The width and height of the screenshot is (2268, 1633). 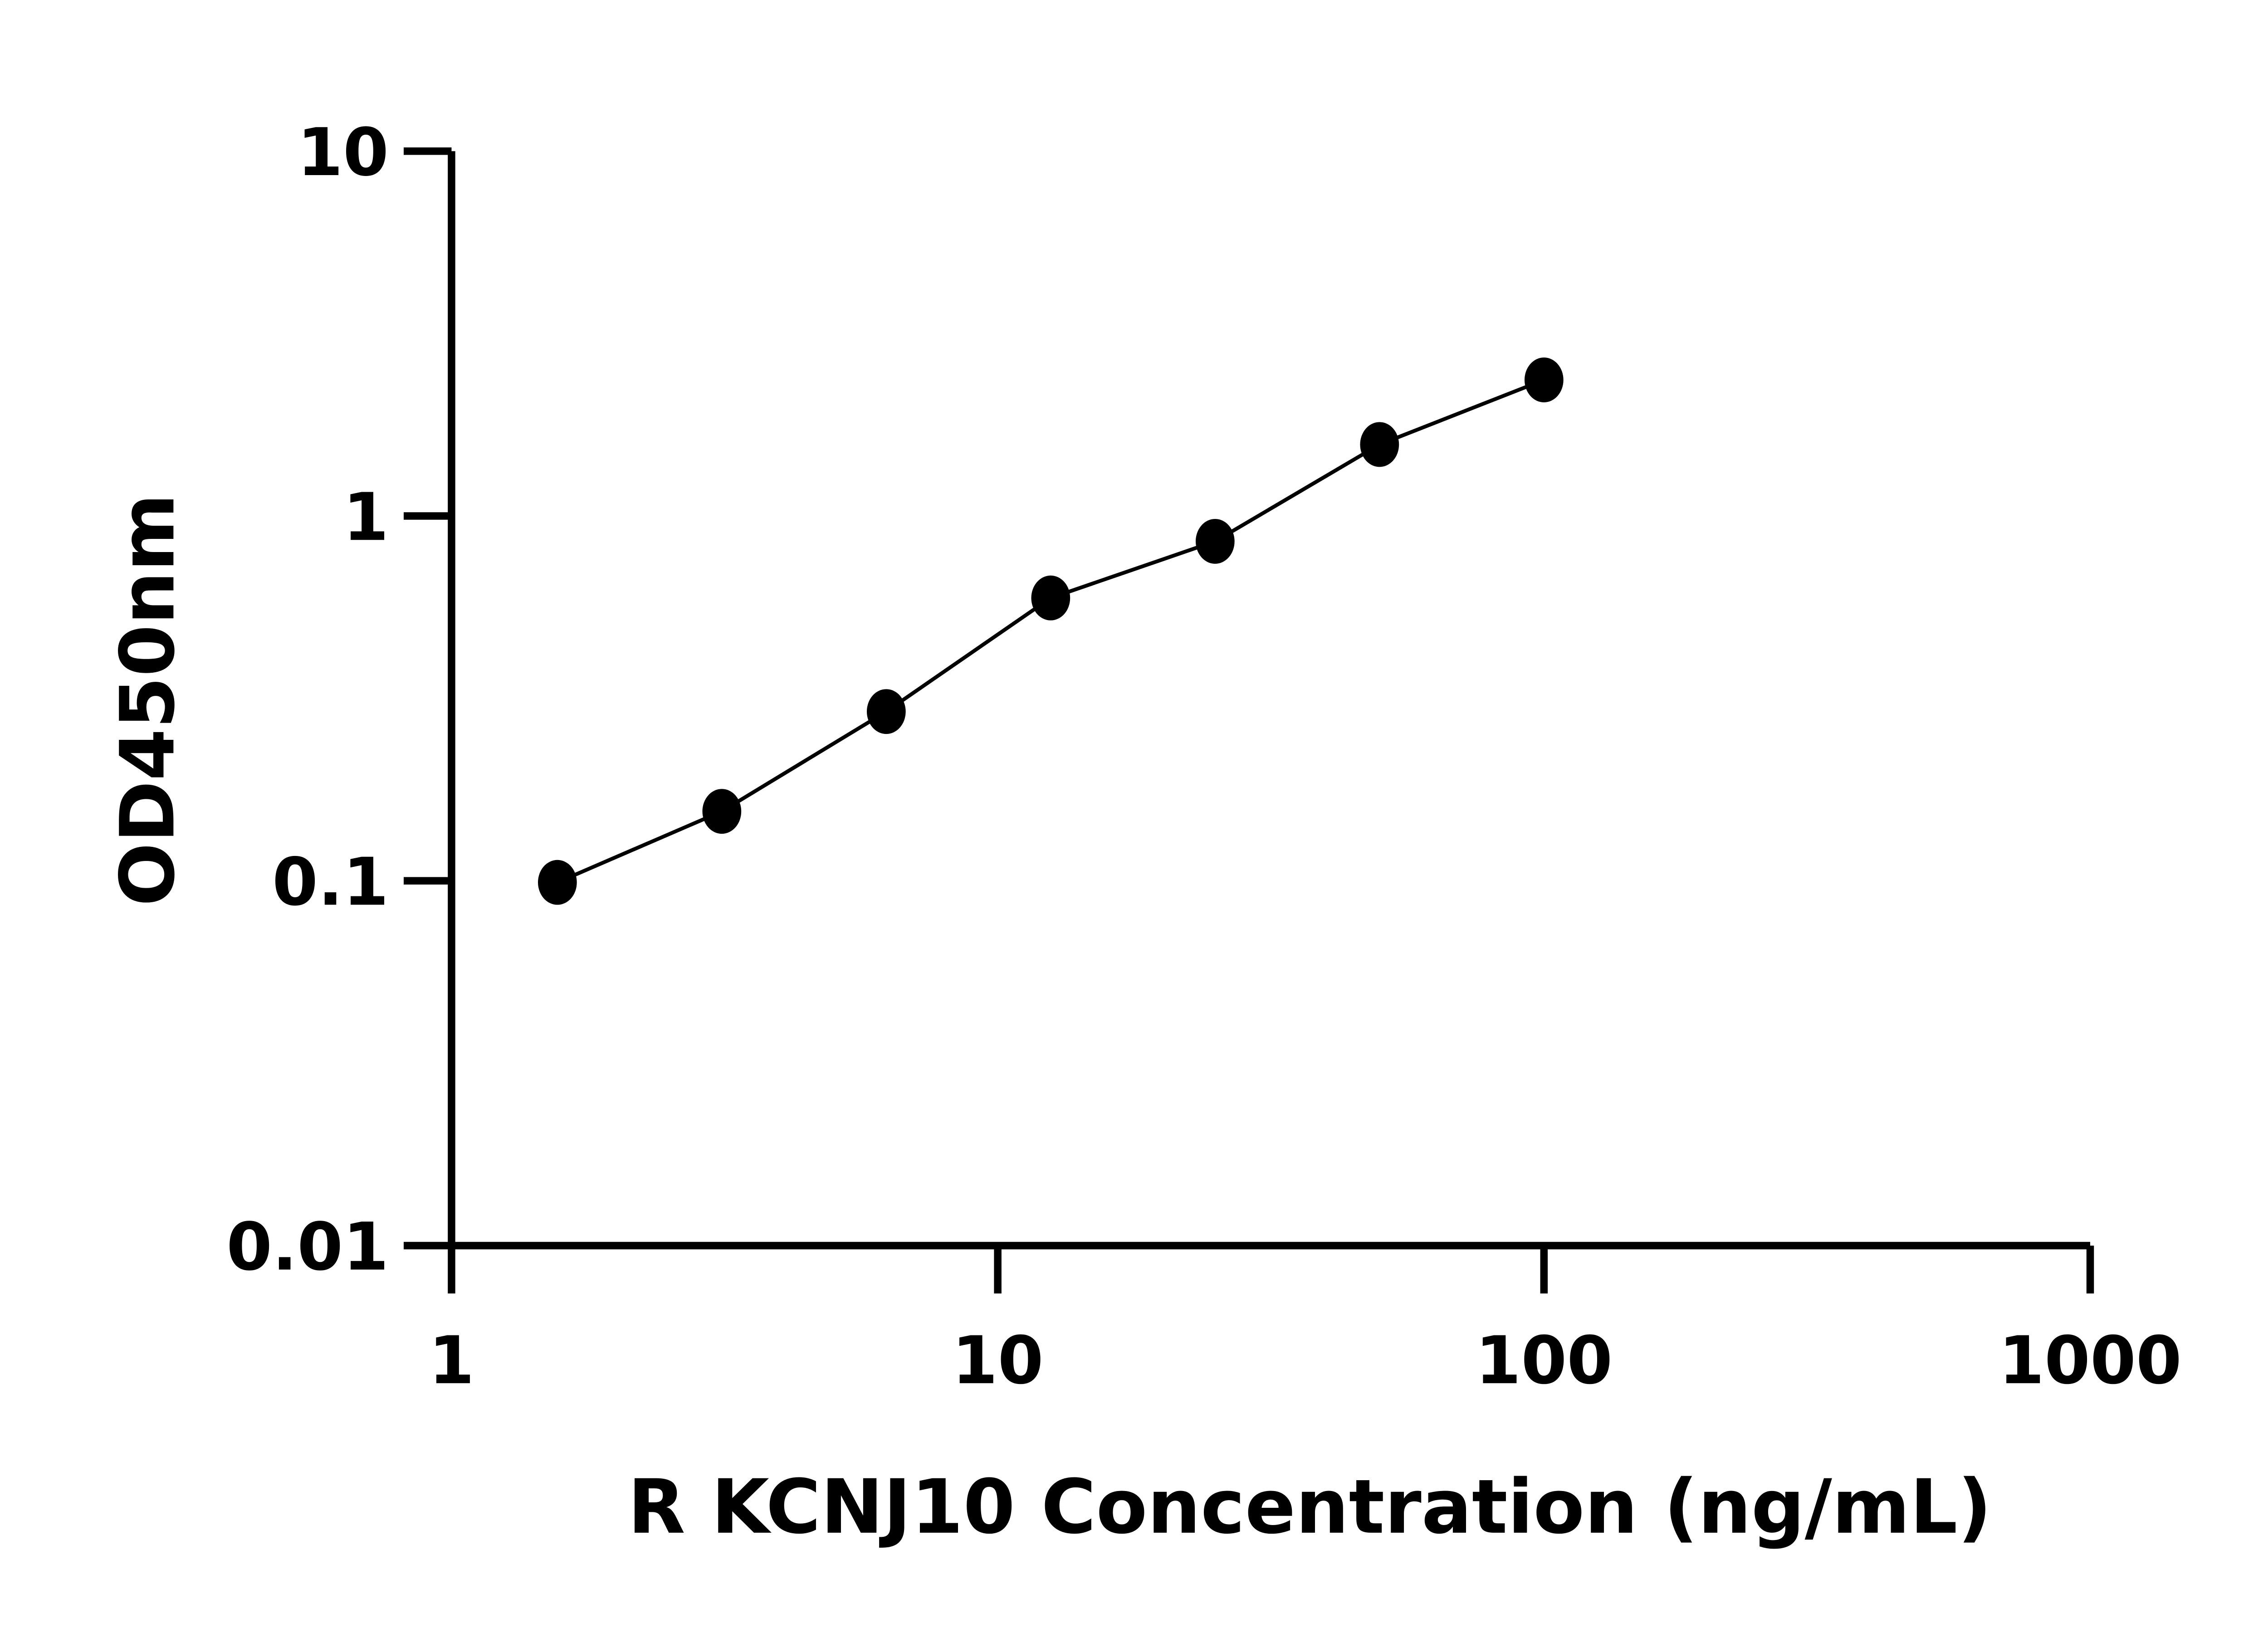 What do you see at coordinates (1544, 1360) in the screenshot?
I see `x-tick-label: 100` at bounding box center [1544, 1360].